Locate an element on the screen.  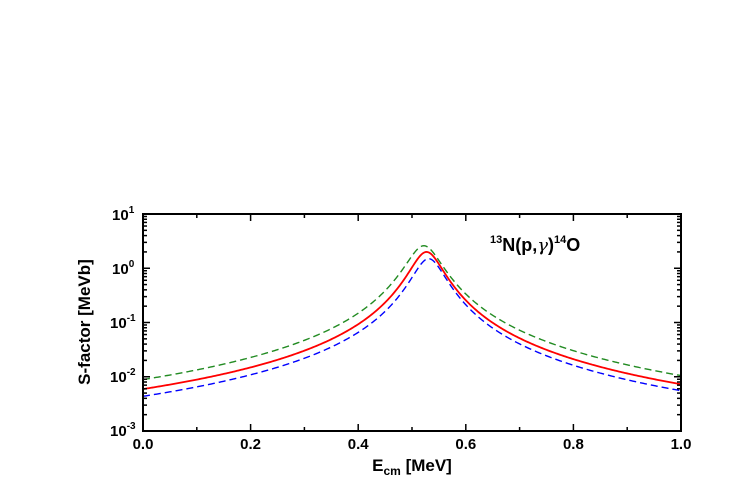
x-tick-label: 1.0 is located at coordinates (681, 444).